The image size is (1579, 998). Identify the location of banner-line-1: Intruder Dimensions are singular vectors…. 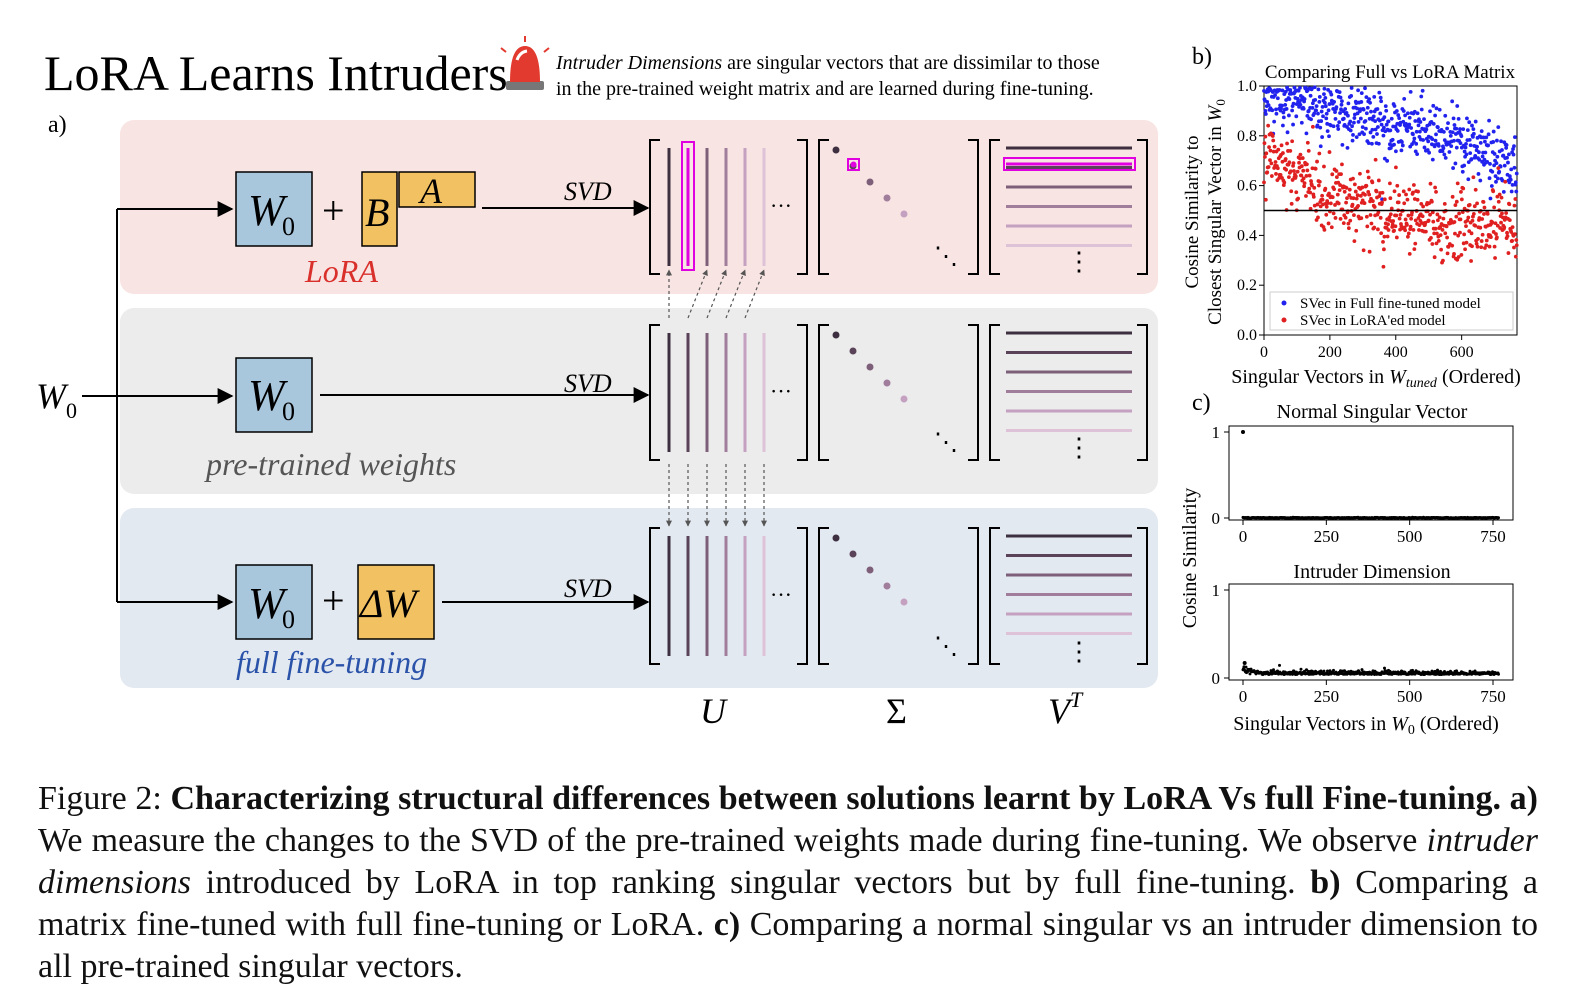
(827, 63).